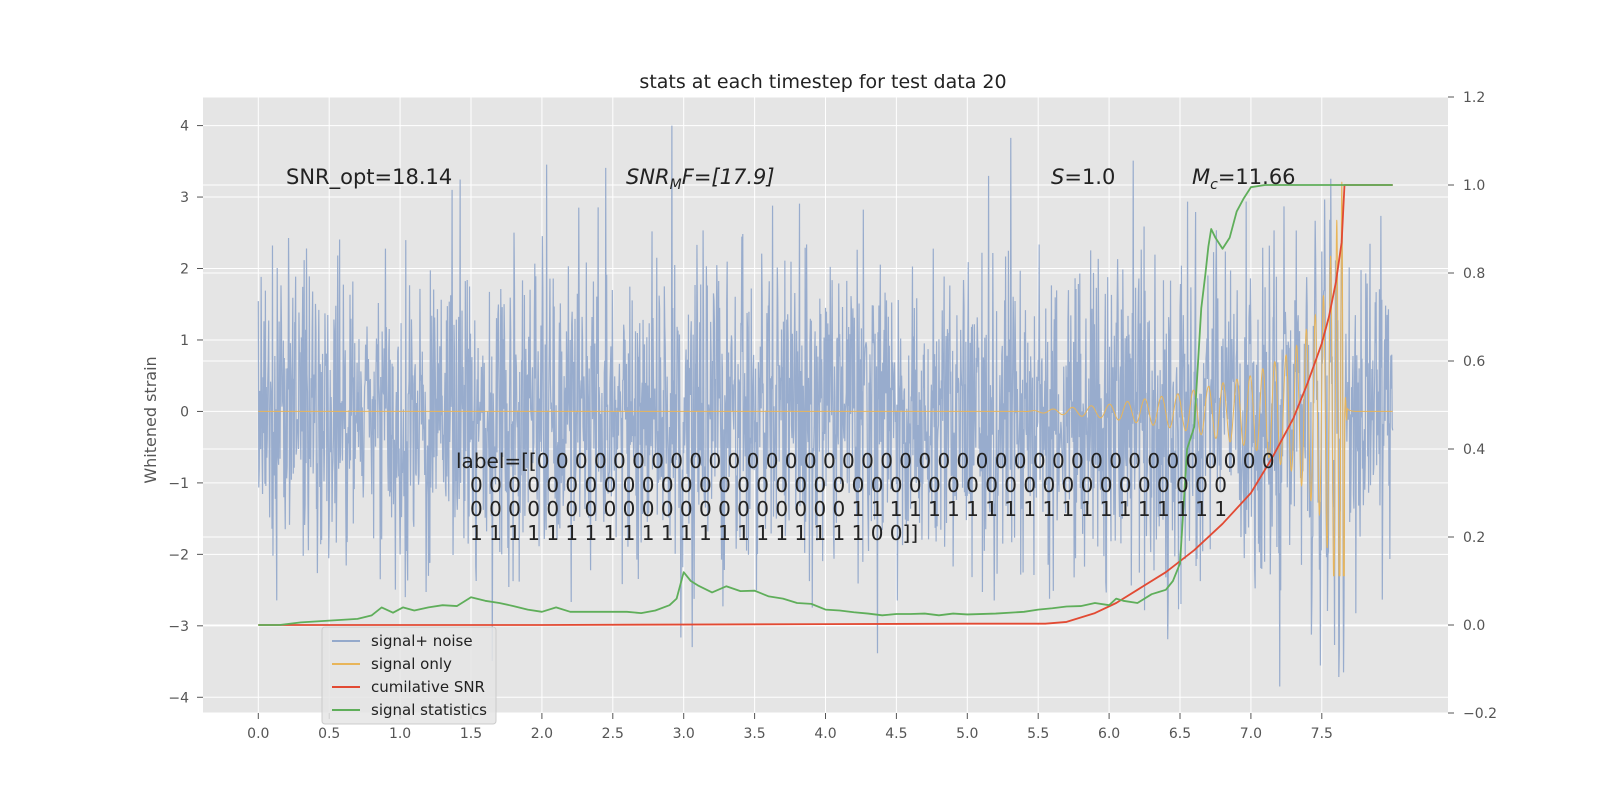 The width and height of the screenshot is (1600, 800). I want to click on y-tick-label: 4, so click(184, 127).